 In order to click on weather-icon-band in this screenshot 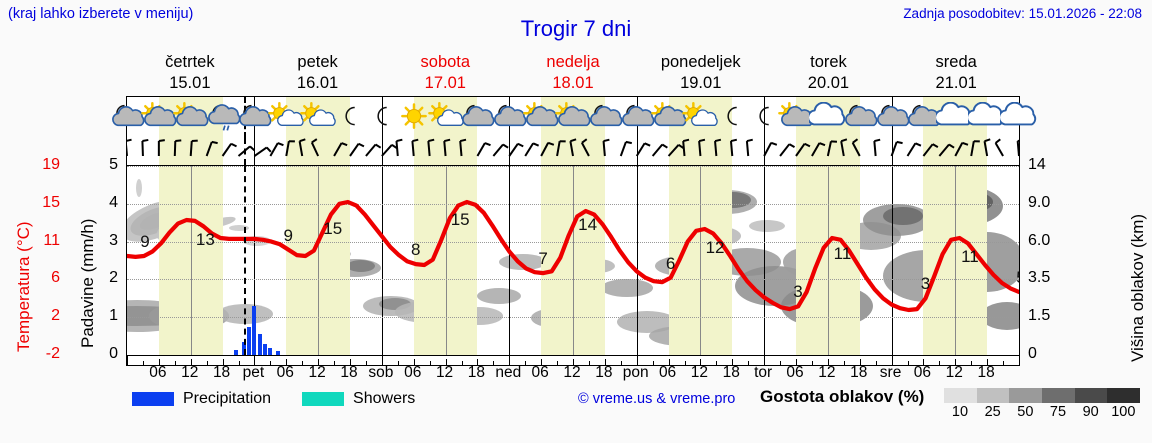, I will do `click(574, 117)`.